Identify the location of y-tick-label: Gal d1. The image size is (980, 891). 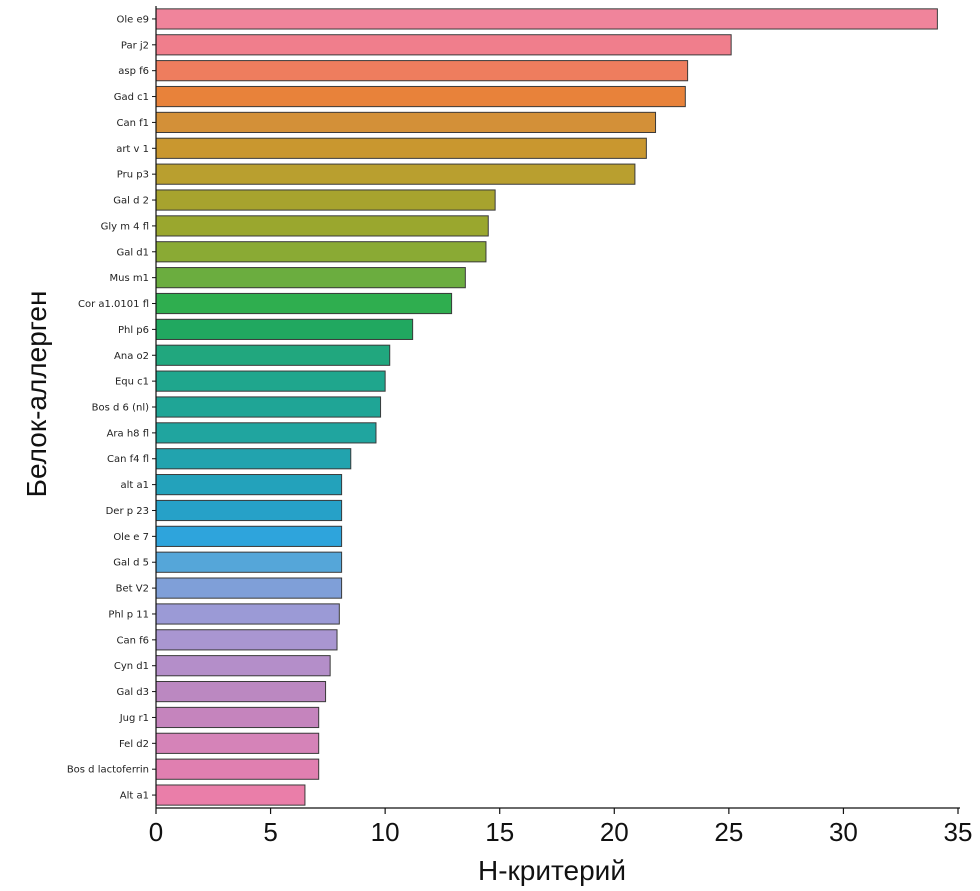
(132, 252).